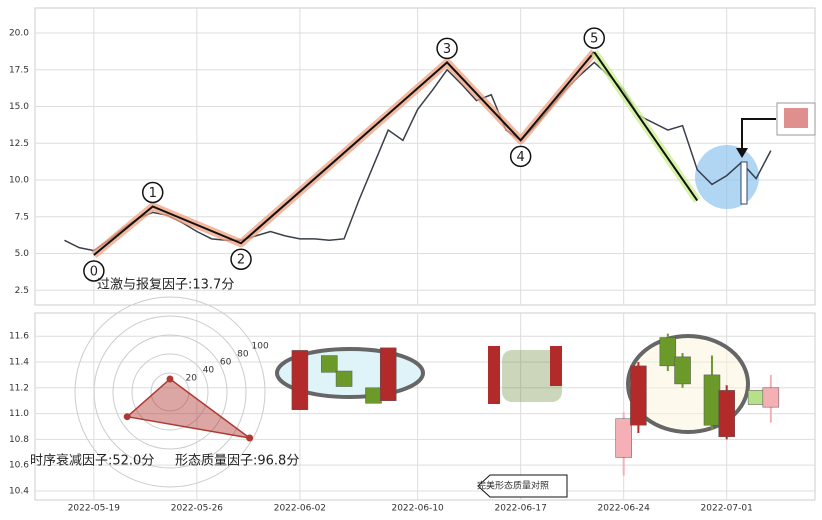 The height and width of the screenshot is (520, 822). Describe the element at coordinates (94, 509) in the screenshot. I see `x-tick-label: 2022-05-19` at that location.